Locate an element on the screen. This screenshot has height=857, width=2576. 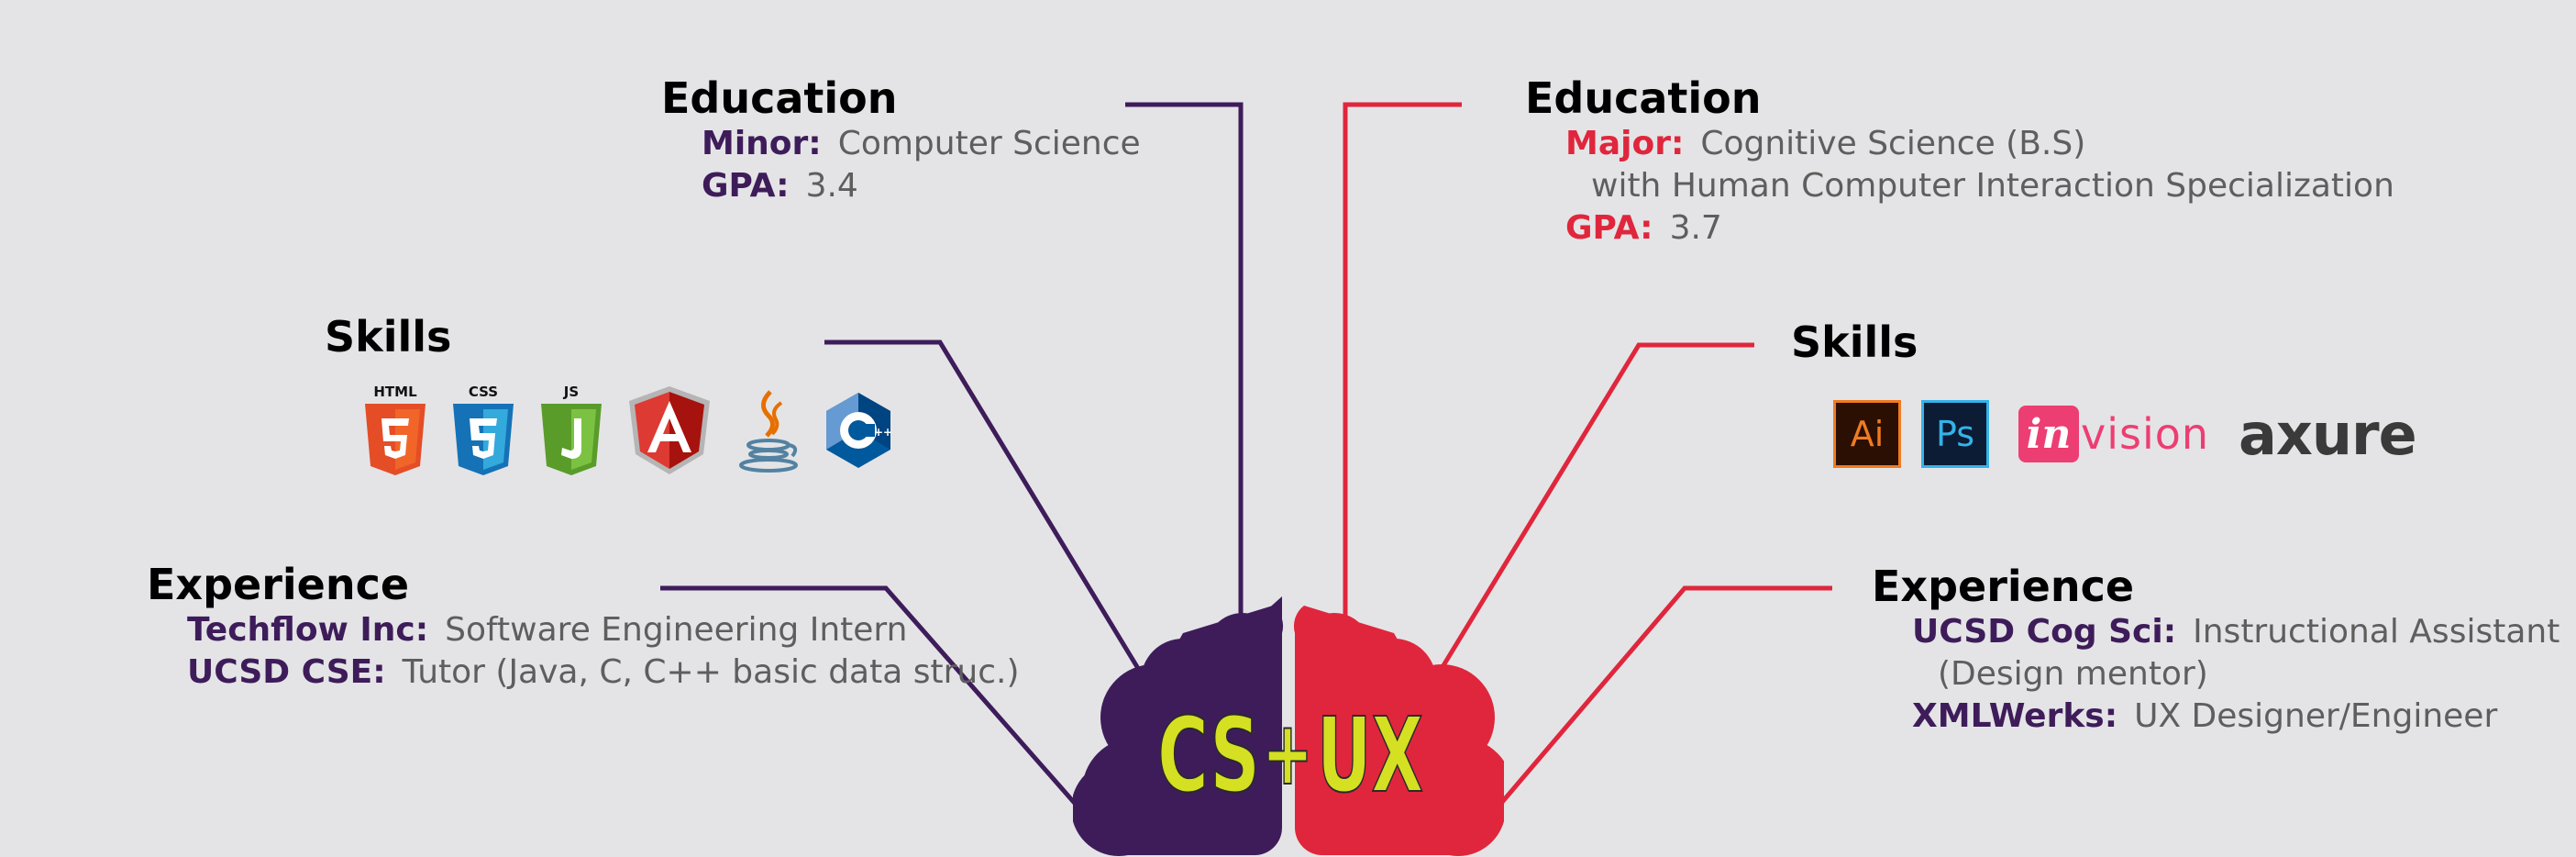
cs-experience-techflow-value: Software Engineering Intern is located at coordinates (676, 630).